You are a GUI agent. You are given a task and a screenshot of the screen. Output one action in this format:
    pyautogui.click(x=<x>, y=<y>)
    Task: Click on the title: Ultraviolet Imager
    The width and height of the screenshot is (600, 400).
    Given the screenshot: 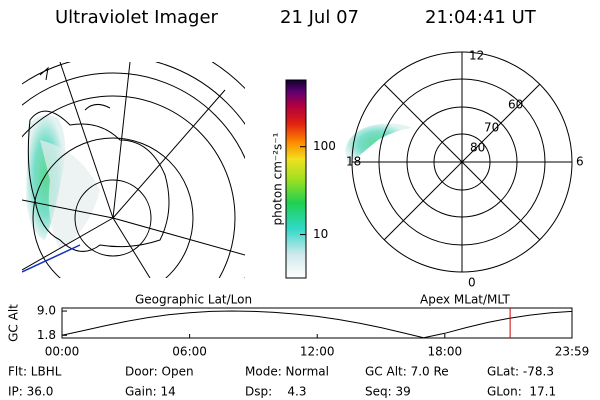 What is the action you would take?
    pyautogui.click(x=137, y=17)
    